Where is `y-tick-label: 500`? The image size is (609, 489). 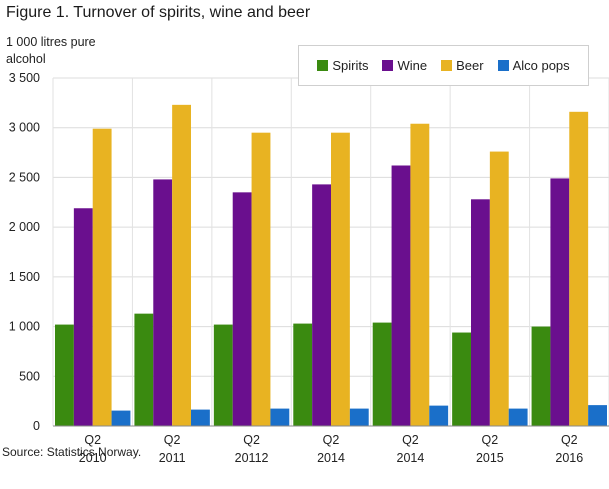
y-tick-label: 500 is located at coordinates (29, 376).